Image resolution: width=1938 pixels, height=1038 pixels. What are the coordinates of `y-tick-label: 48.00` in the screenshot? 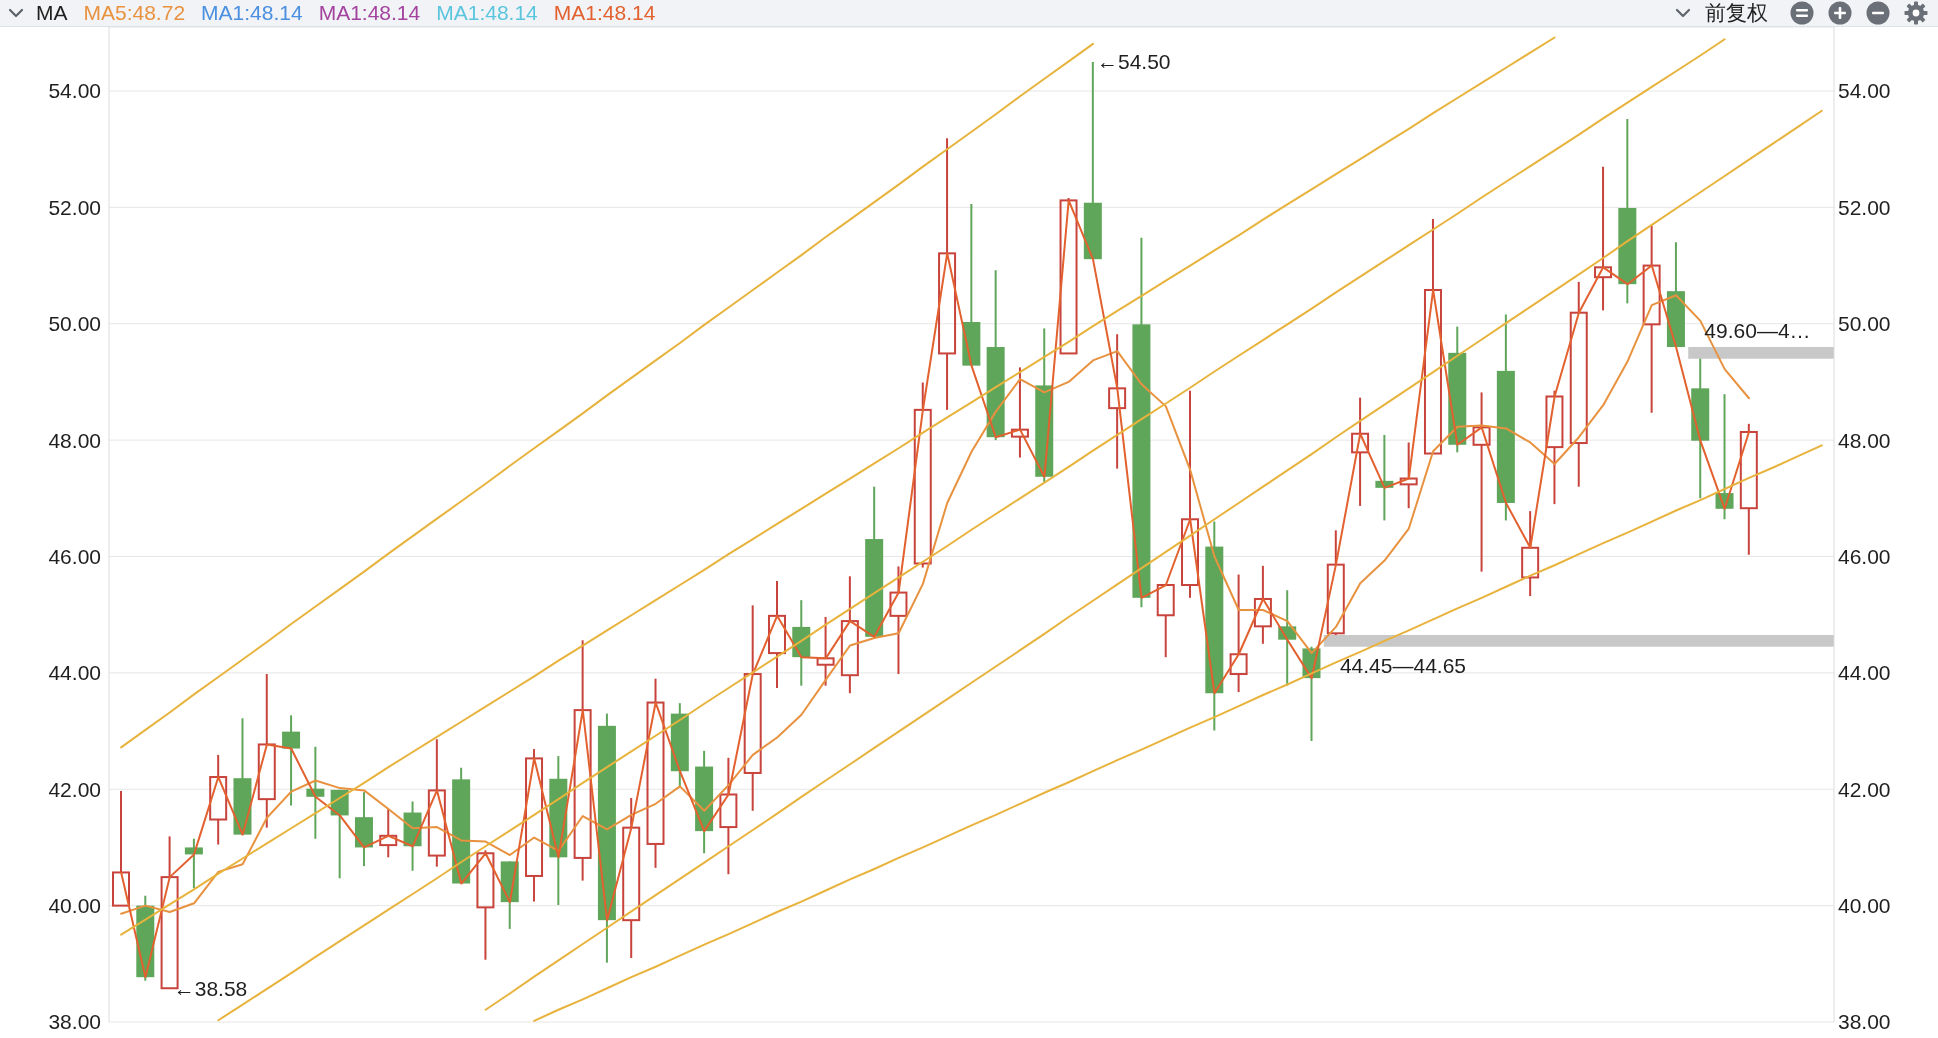 It's located at (74, 440).